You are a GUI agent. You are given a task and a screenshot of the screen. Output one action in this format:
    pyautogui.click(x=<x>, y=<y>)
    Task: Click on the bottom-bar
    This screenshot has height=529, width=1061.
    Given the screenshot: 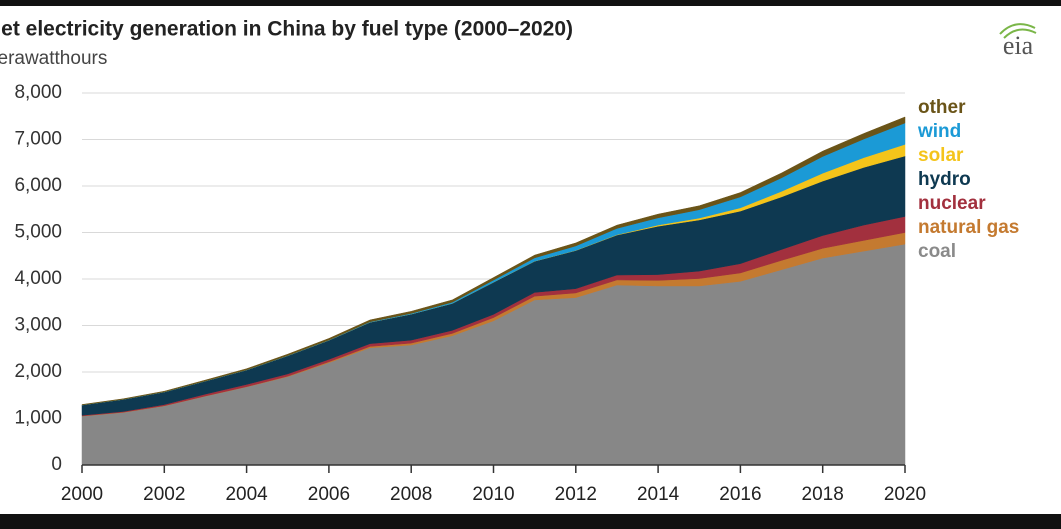 What is the action you would take?
    pyautogui.click(x=530, y=521)
    